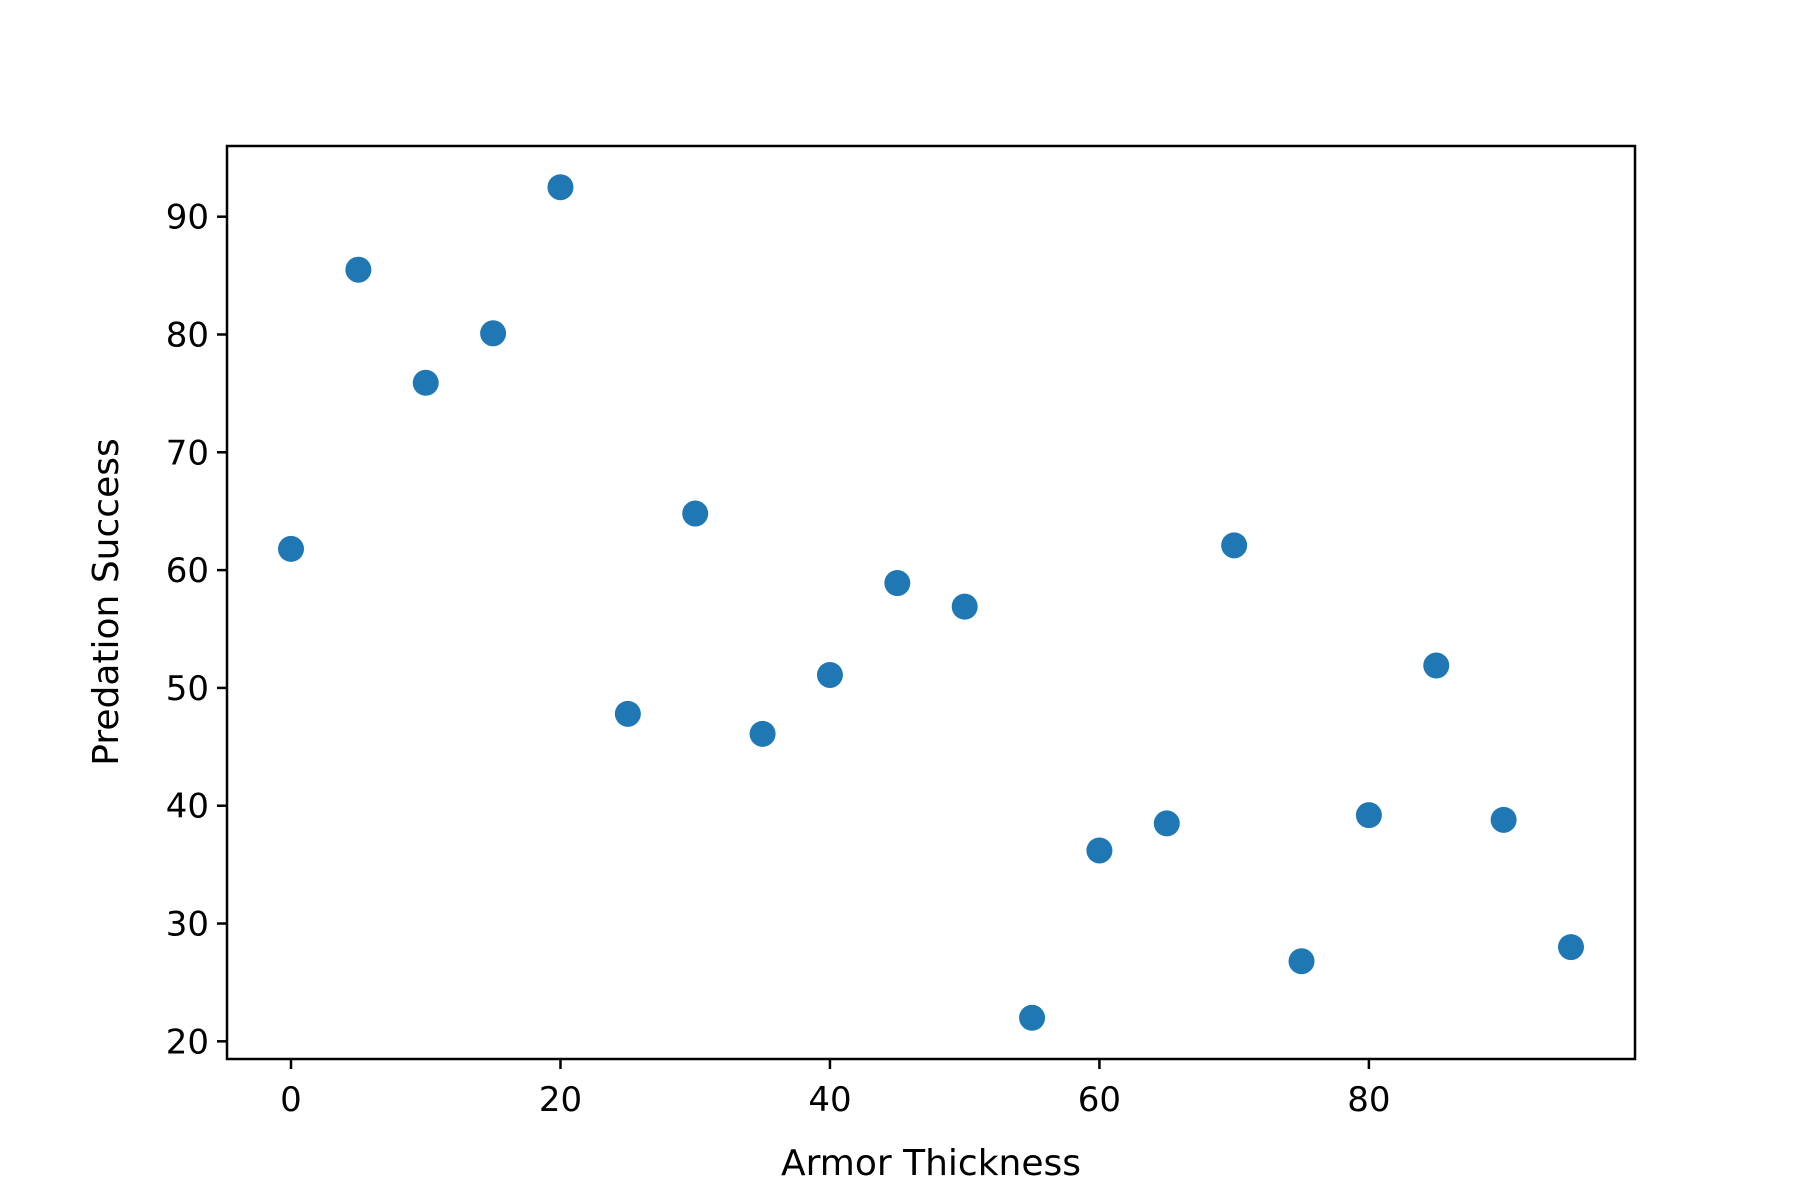 The width and height of the screenshot is (1800, 1200). Describe the element at coordinates (560, 1100) in the screenshot. I see `x-tick-label: 20` at that location.